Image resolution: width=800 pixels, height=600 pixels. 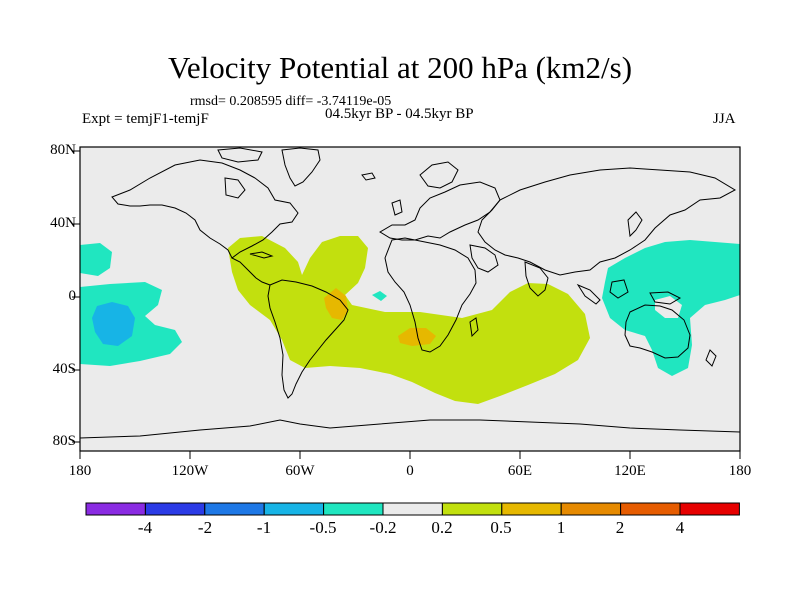 What do you see at coordinates (205, 527) in the screenshot?
I see `colorbar-label: -2` at bounding box center [205, 527].